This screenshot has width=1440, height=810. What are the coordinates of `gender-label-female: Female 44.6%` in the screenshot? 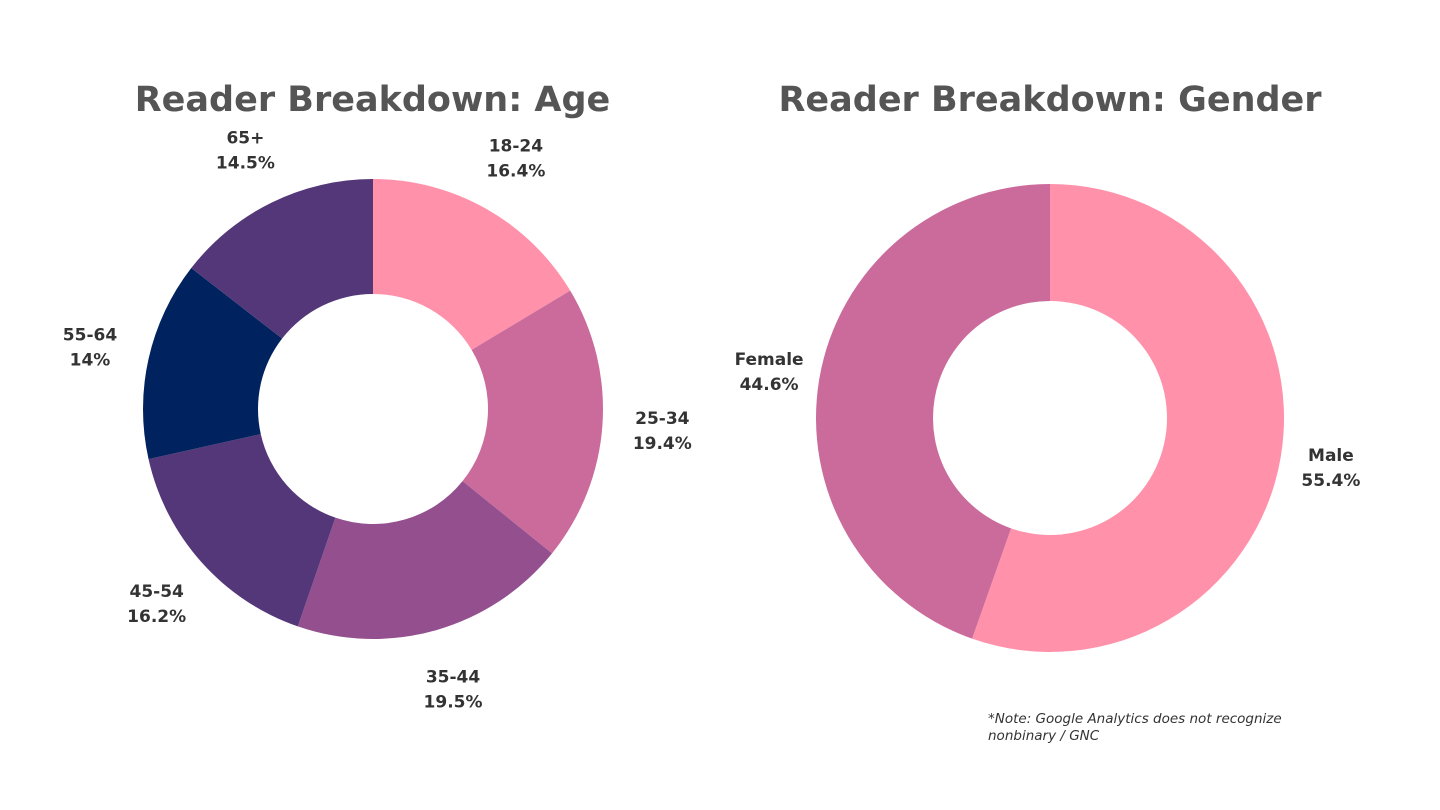 It's located at (769, 372).